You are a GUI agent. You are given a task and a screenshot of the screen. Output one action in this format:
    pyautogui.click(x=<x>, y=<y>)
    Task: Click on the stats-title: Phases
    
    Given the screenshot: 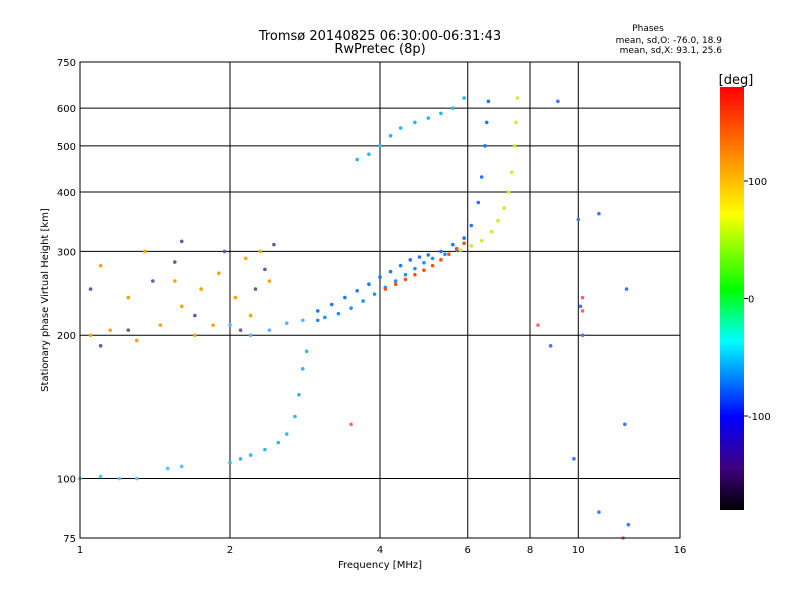 What is the action you would take?
    pyautogui.click(x=648, y=29)
    